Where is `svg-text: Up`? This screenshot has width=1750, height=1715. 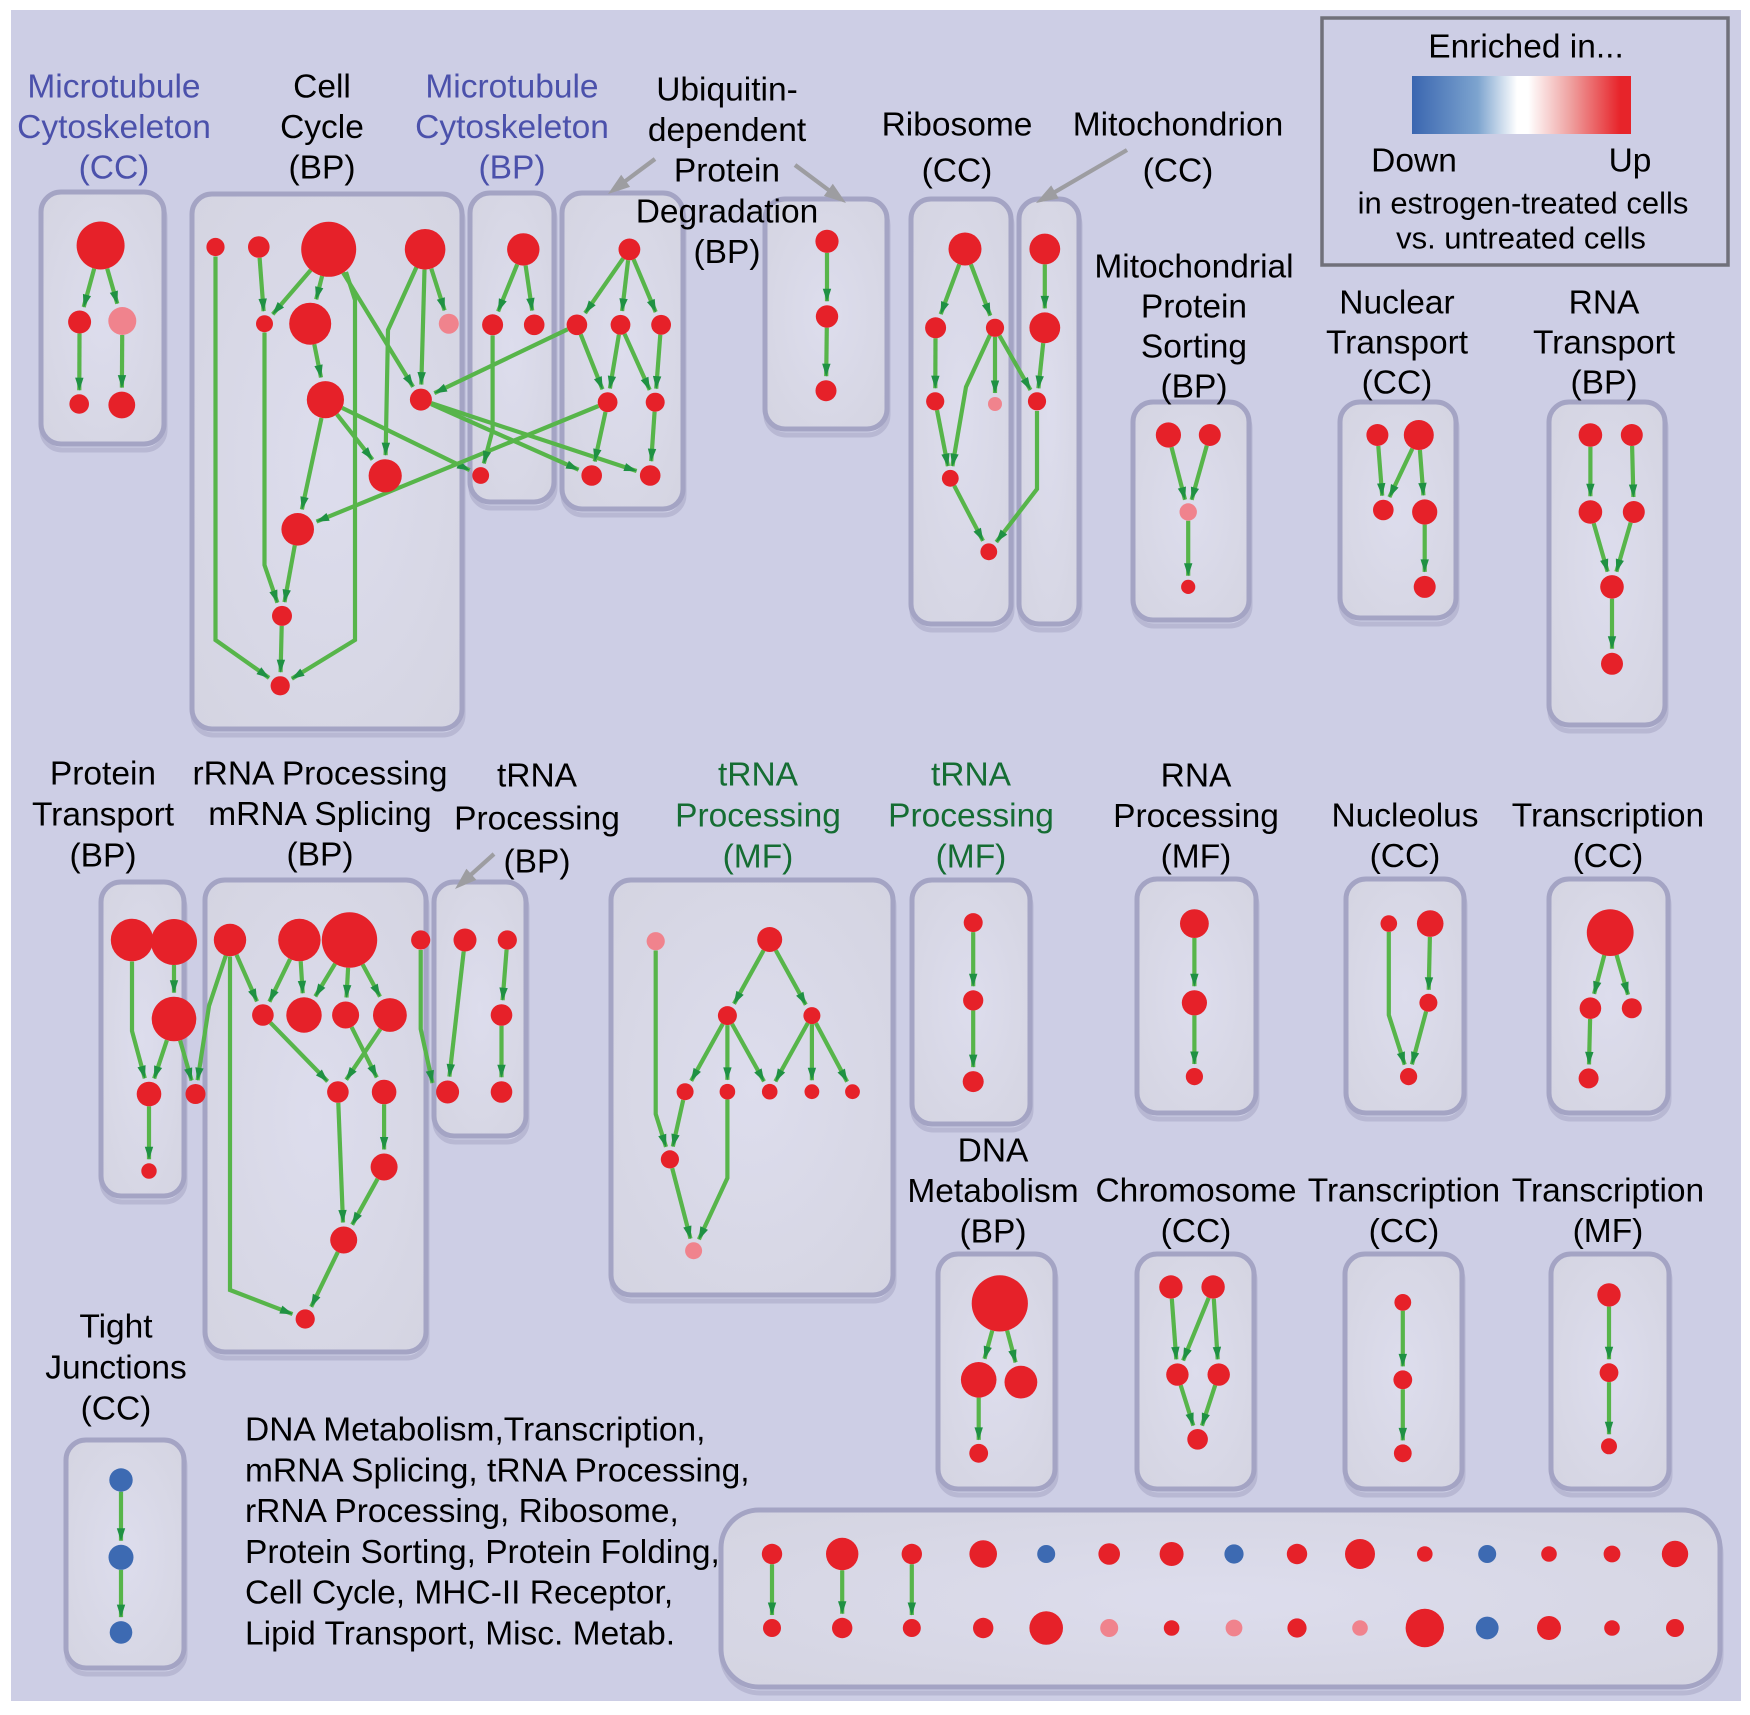
svg-text: Up is located at coordinates (1630, 161).